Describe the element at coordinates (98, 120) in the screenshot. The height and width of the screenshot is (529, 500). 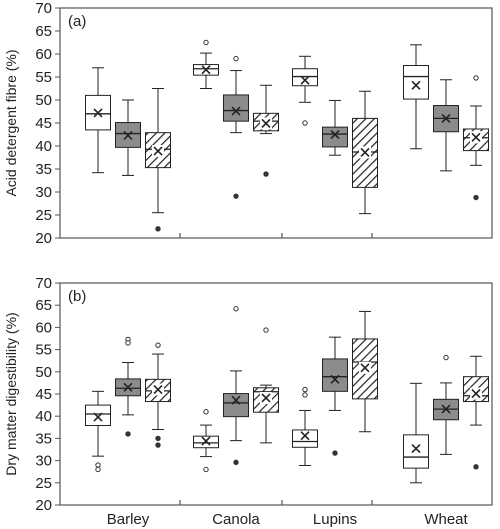
I see `box-barley-white` at that location.